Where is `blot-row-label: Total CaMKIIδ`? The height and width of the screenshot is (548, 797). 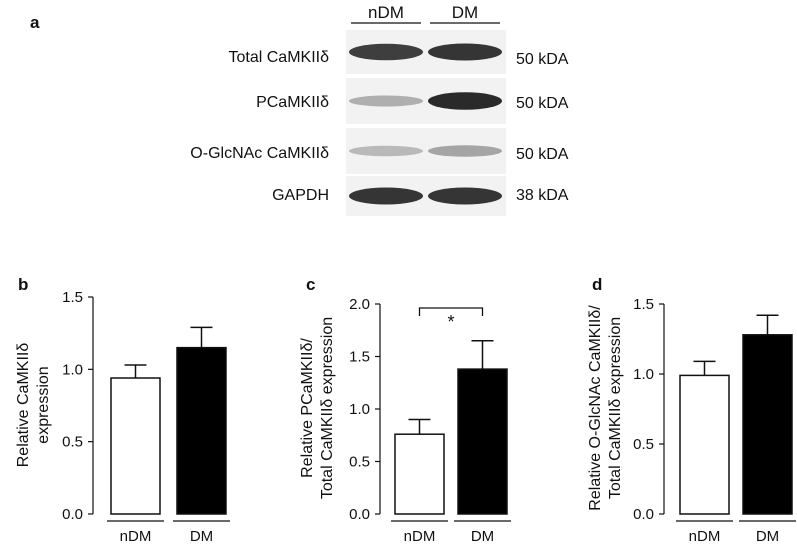 blot-row-label: Total CaMKIIδ is located at coordinates (279, 57).